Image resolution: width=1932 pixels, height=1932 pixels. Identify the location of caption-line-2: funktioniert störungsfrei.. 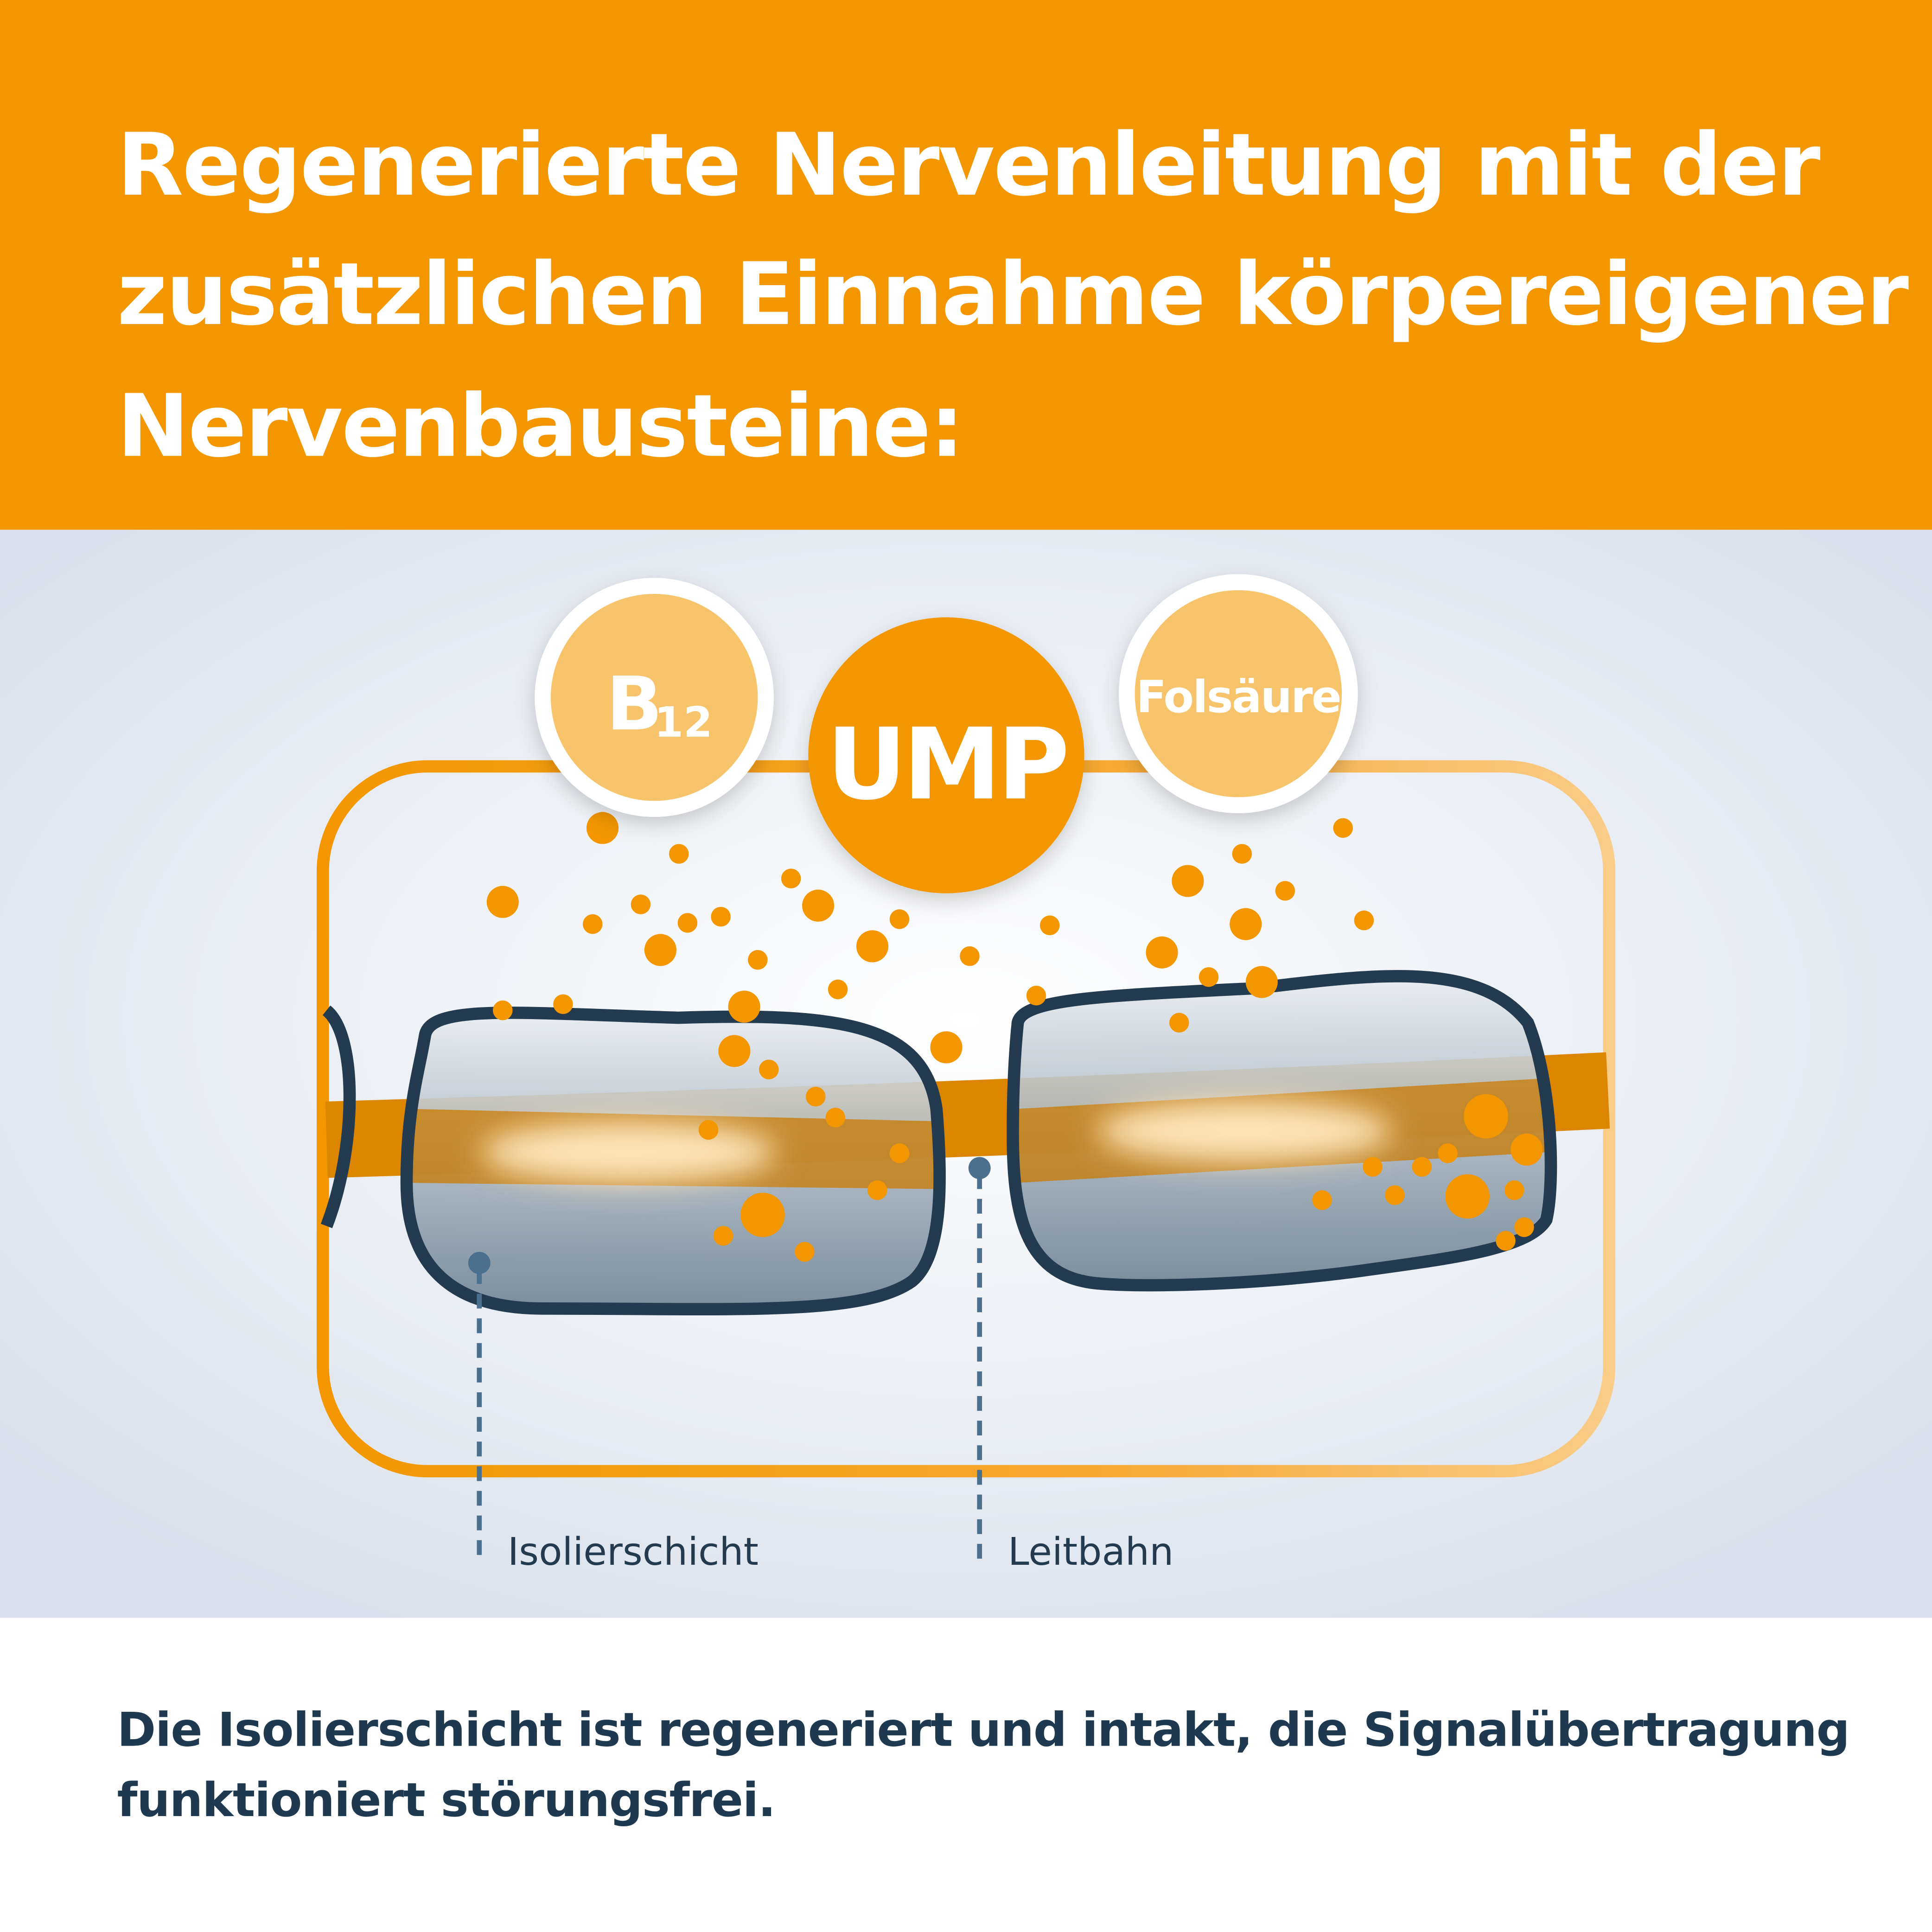
(446, 1800).